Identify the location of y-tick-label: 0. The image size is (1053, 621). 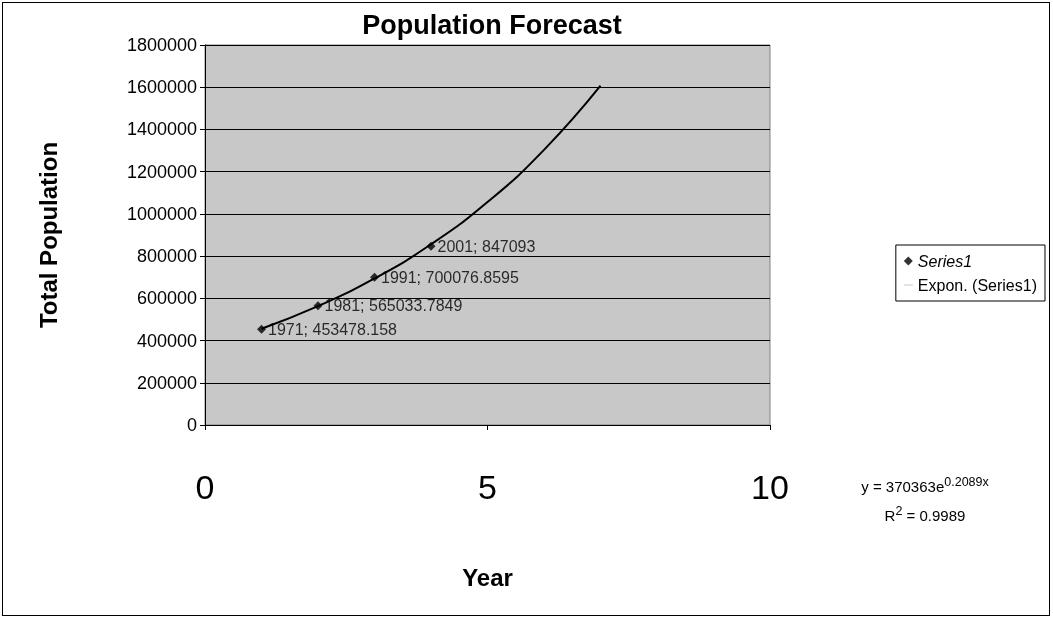
(191, 425).